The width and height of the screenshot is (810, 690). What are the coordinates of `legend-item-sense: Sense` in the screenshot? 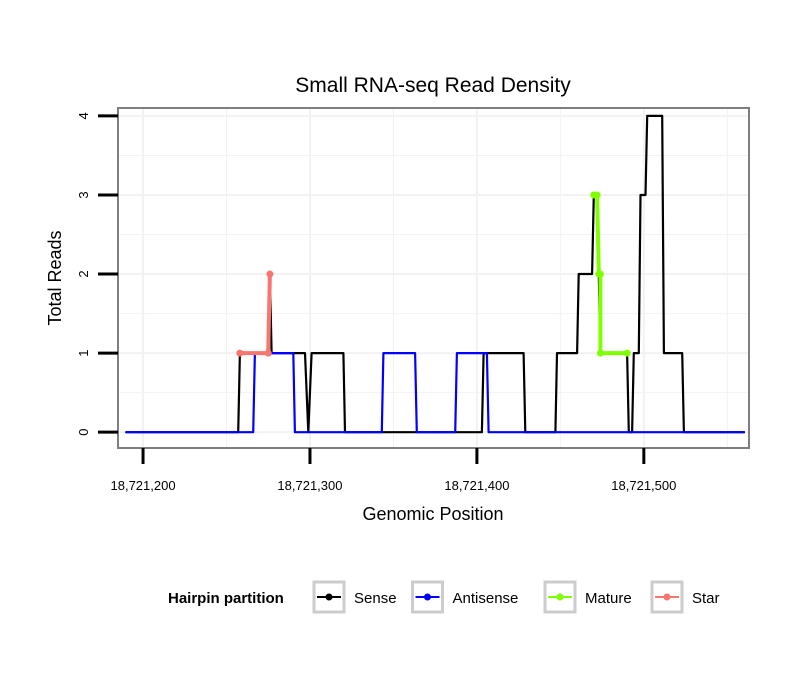 It's located at (354, 597).